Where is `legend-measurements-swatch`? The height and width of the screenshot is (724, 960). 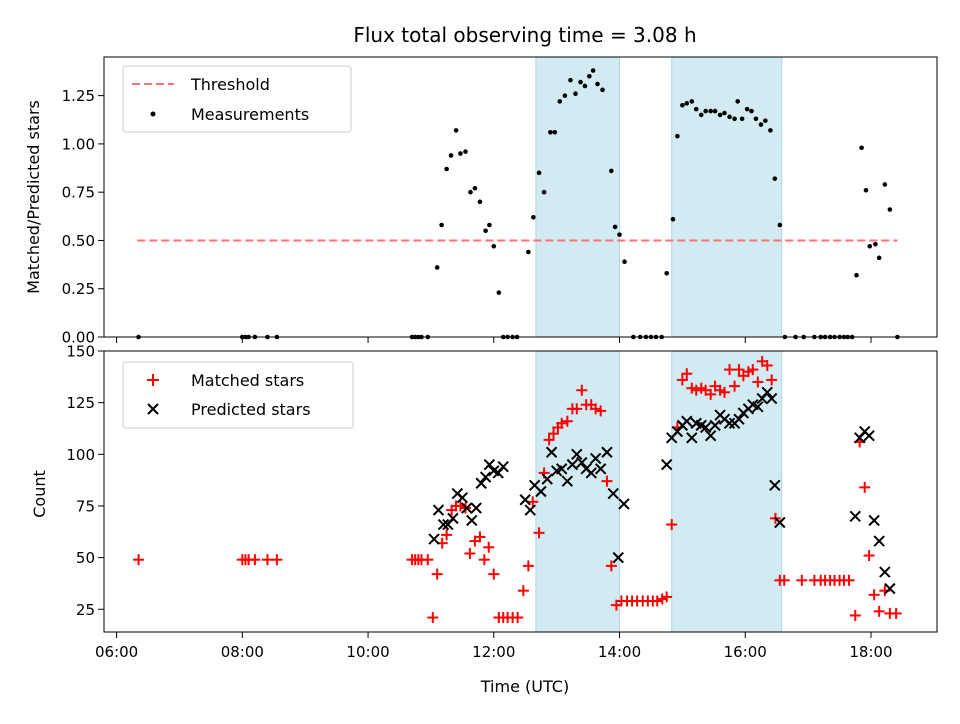
legend-measurements-swatch is located at coordinates (153, 114).